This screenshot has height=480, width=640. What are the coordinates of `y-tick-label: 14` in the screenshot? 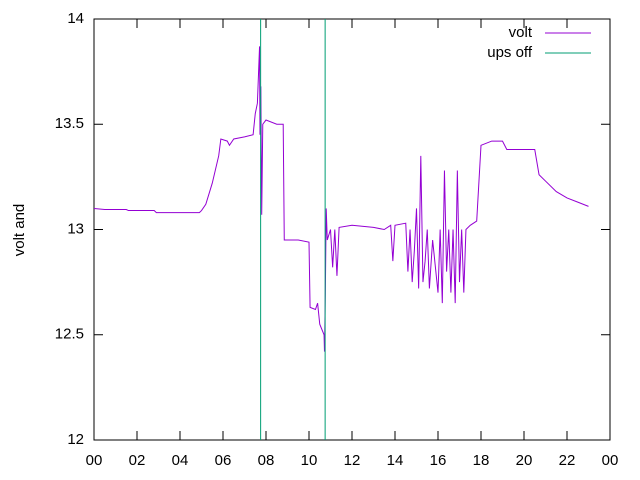 It's located at (75, 18).